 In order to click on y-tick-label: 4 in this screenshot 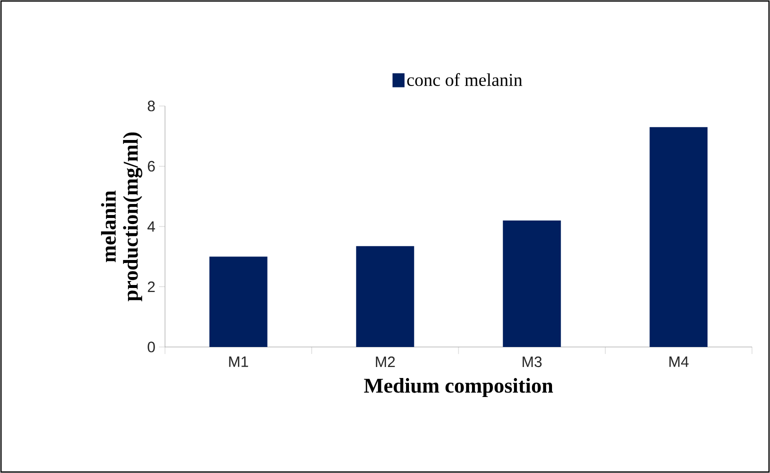, I will do `click(151, 226)`.